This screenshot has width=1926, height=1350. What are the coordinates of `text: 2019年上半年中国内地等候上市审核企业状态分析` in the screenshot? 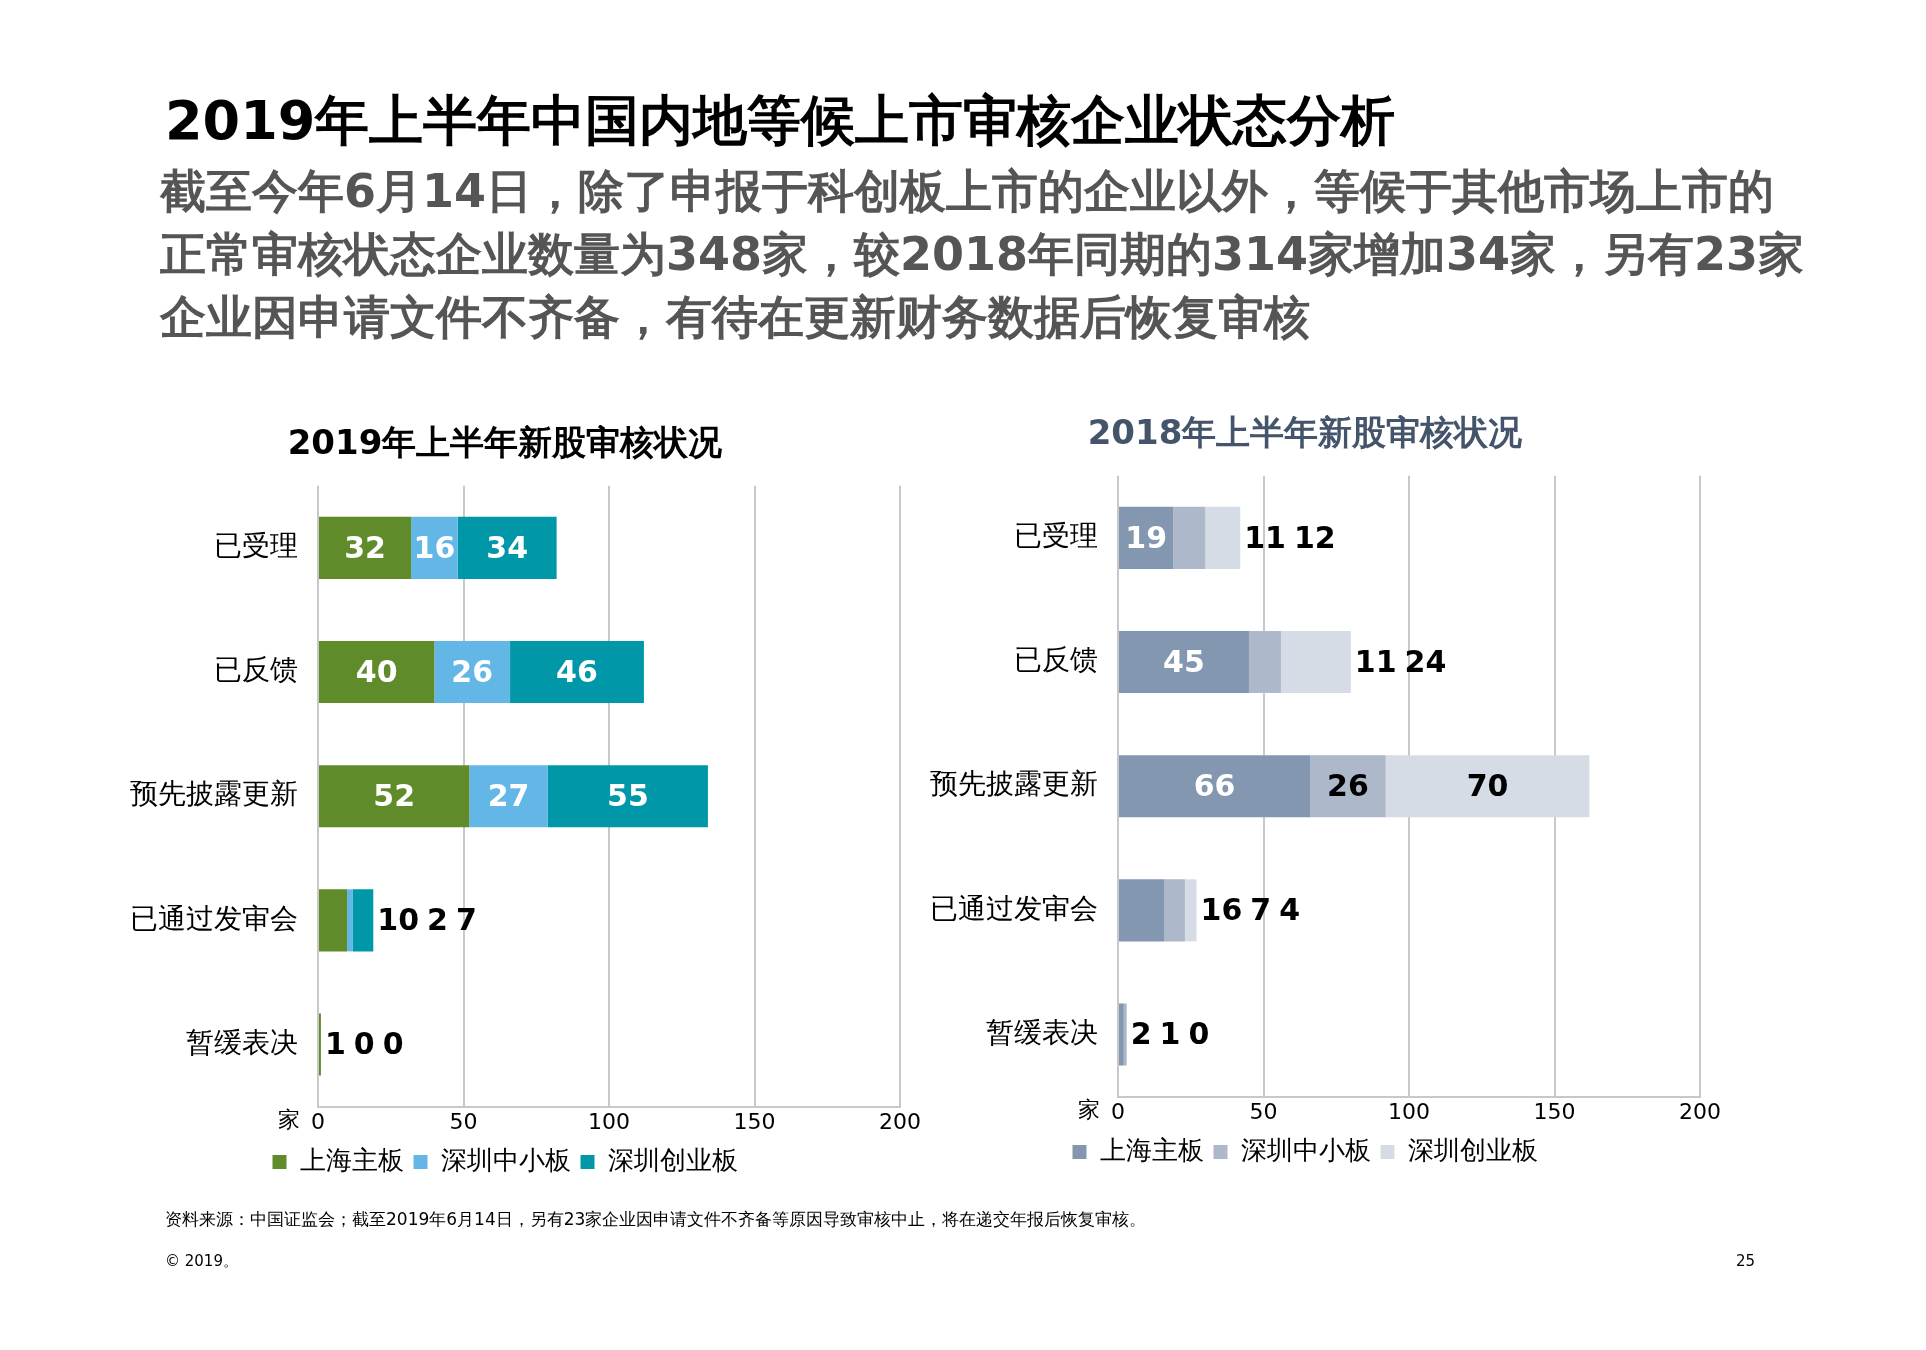 It's located at (780, 121).